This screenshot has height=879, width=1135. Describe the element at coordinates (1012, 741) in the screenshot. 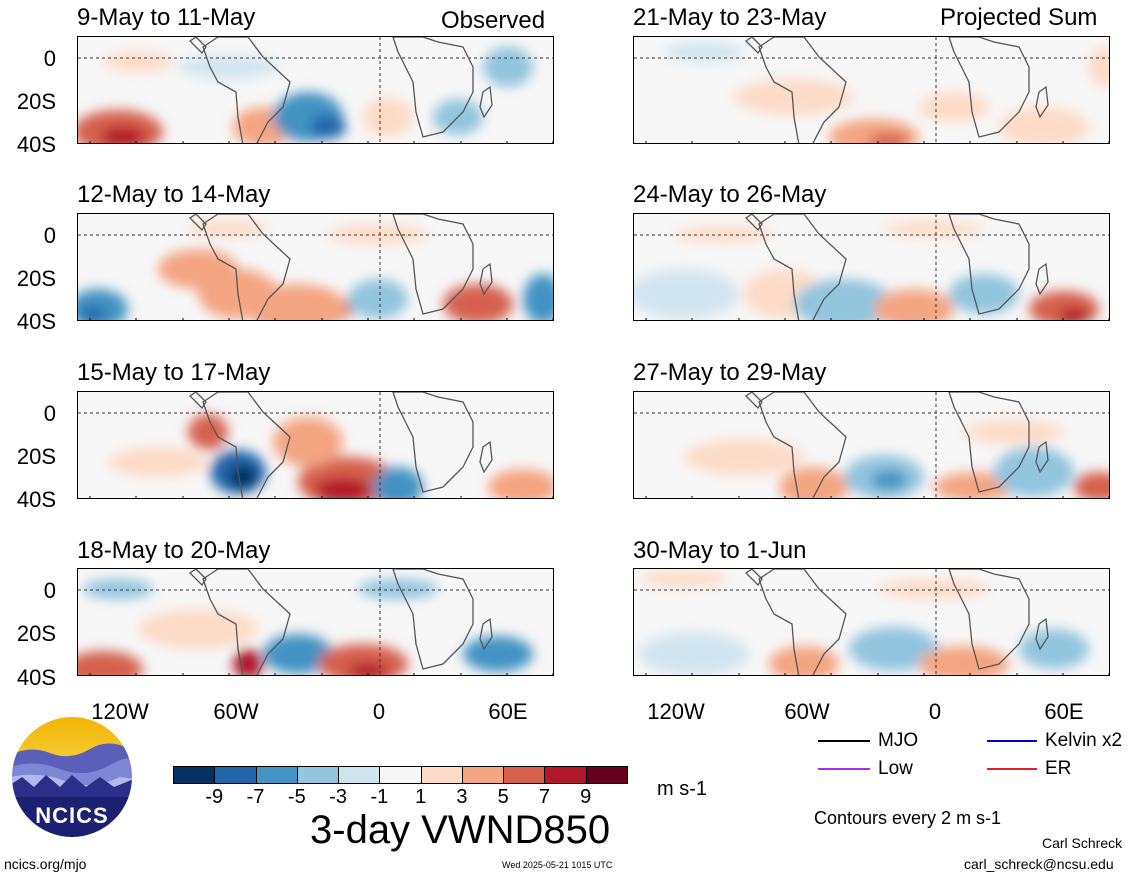

I see `legend-swatch-kelvin` at that location.